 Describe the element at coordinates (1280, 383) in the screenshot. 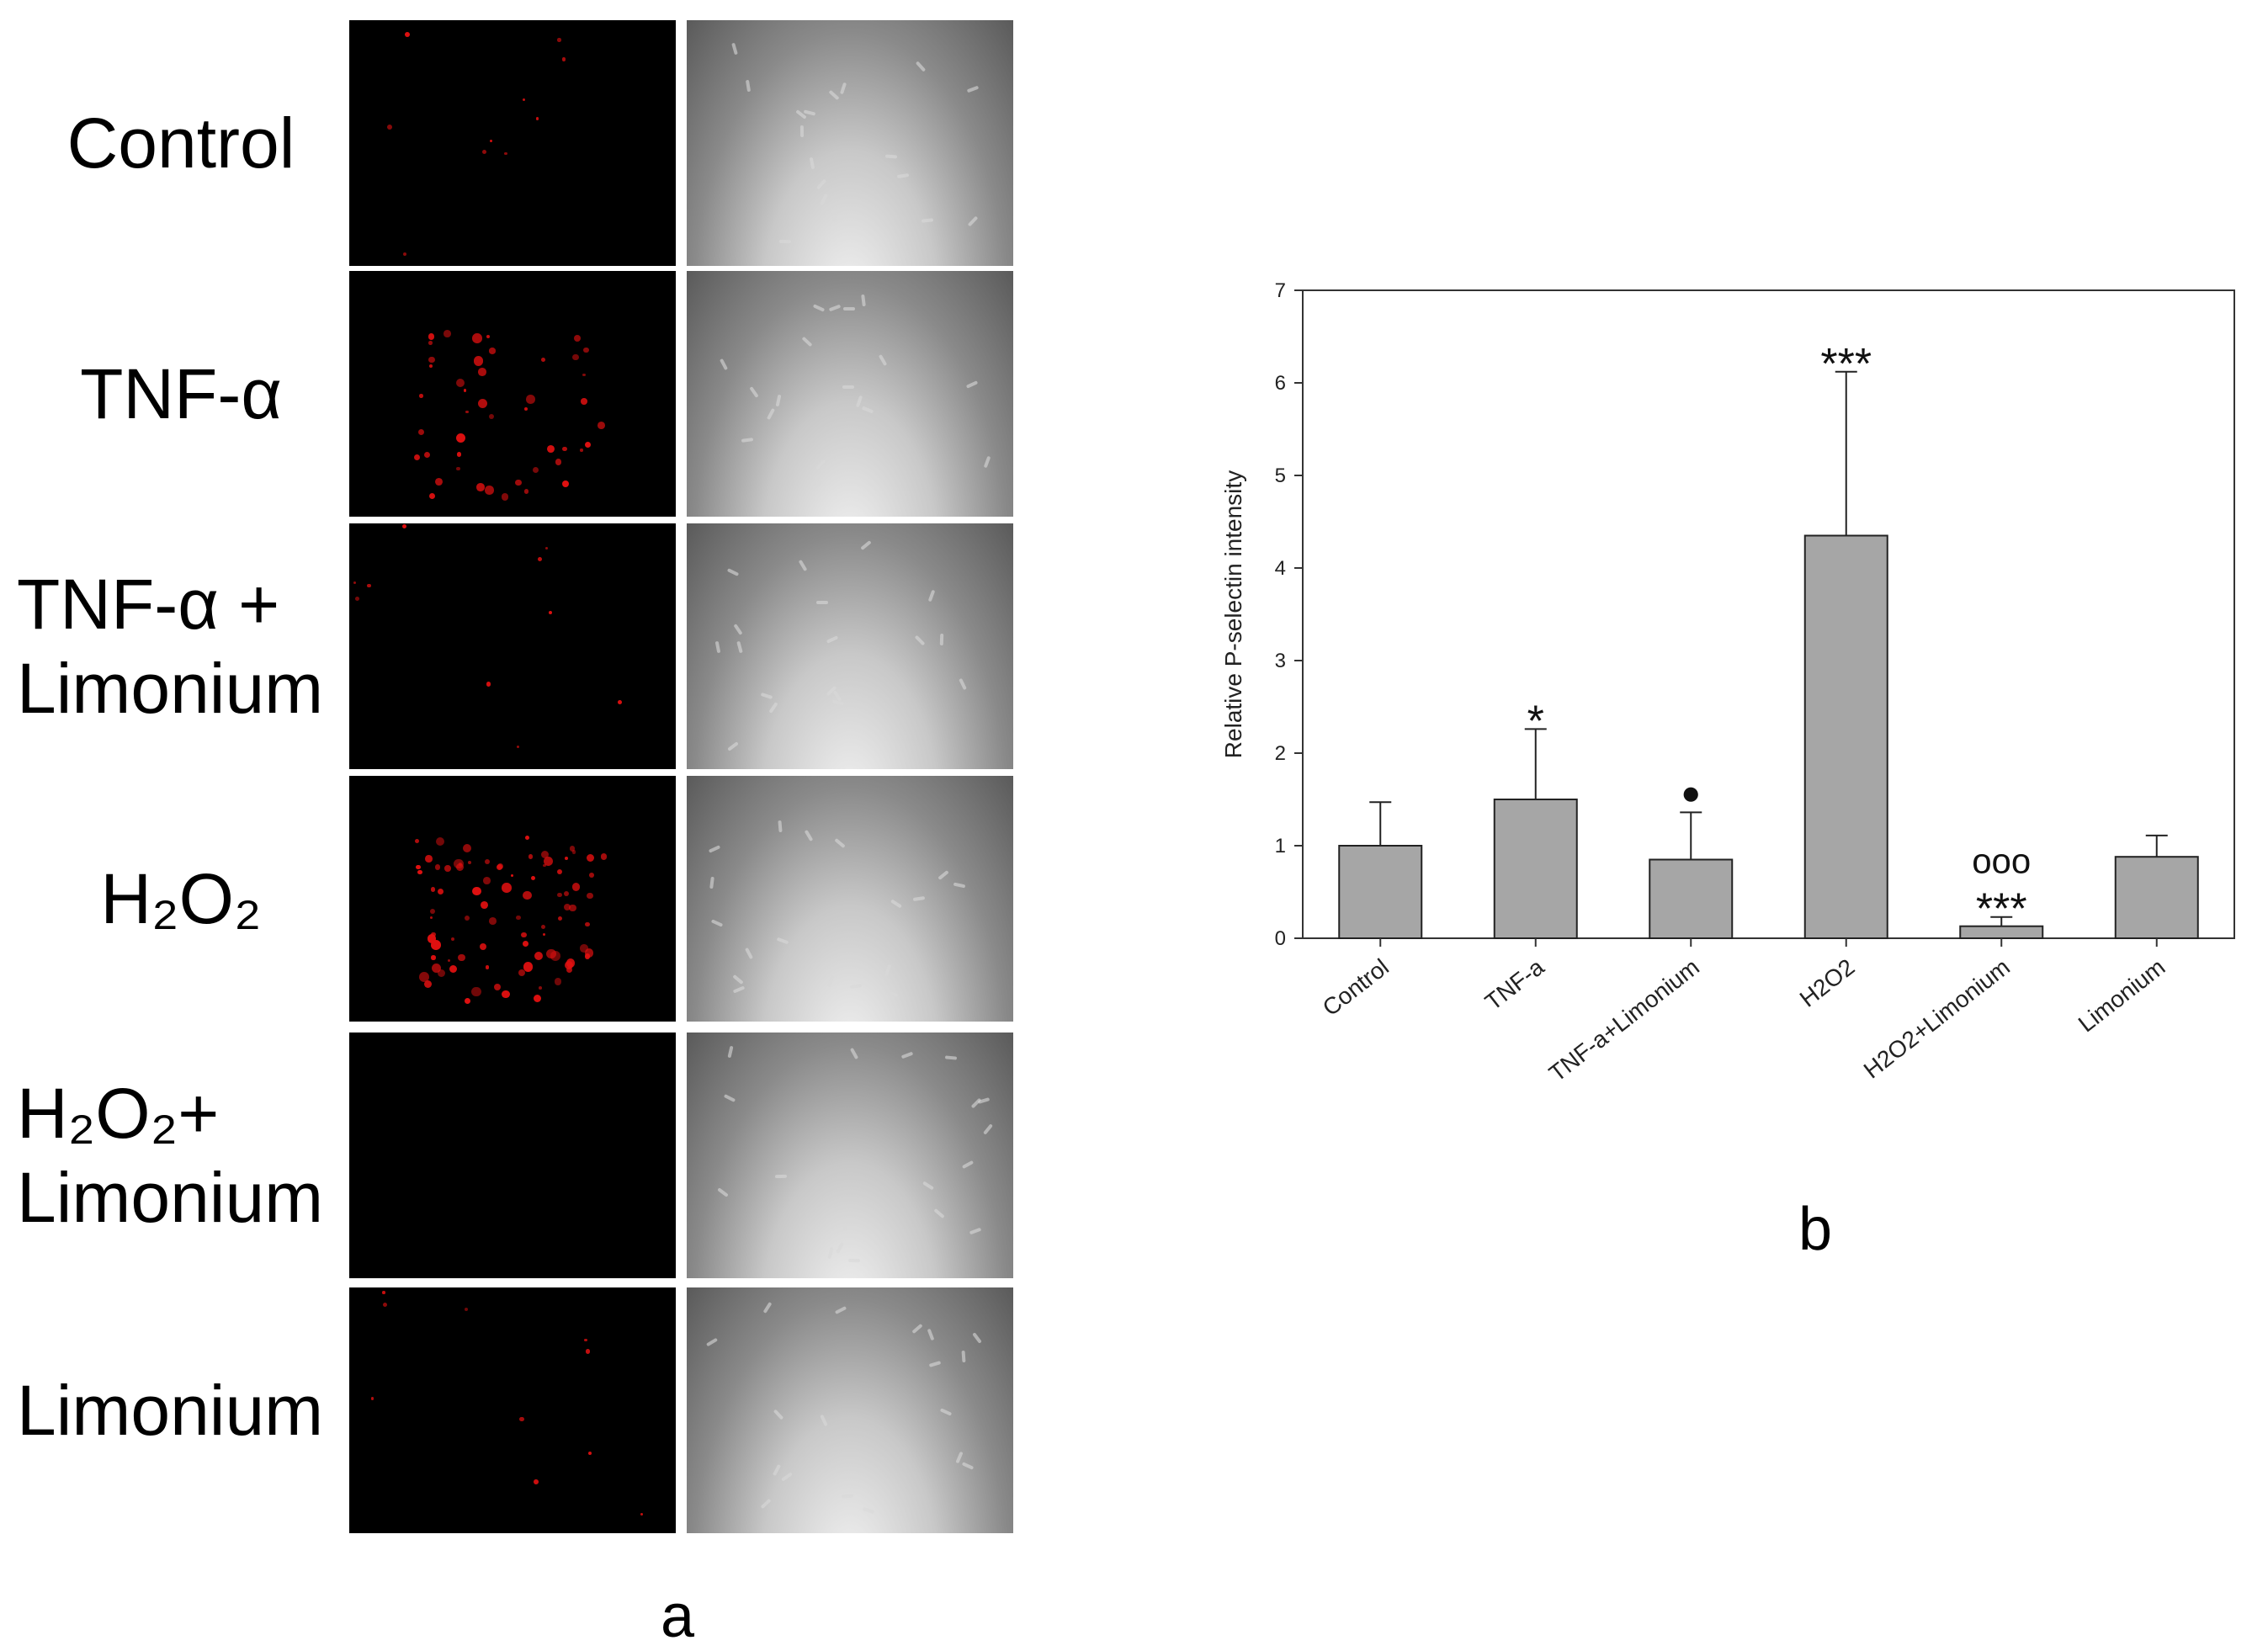

I see `y-tick-label: 6` at that location.